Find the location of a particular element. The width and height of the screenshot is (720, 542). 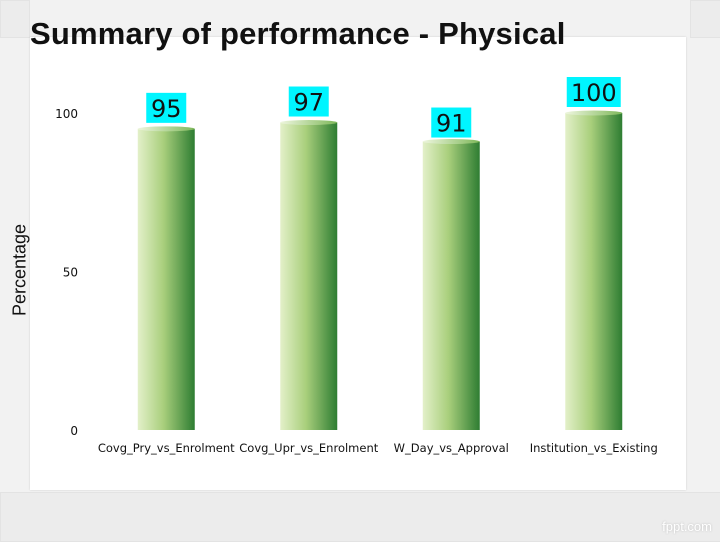

x-tick-label: Institution_vs_Existing is located at coordinates (594, 448).